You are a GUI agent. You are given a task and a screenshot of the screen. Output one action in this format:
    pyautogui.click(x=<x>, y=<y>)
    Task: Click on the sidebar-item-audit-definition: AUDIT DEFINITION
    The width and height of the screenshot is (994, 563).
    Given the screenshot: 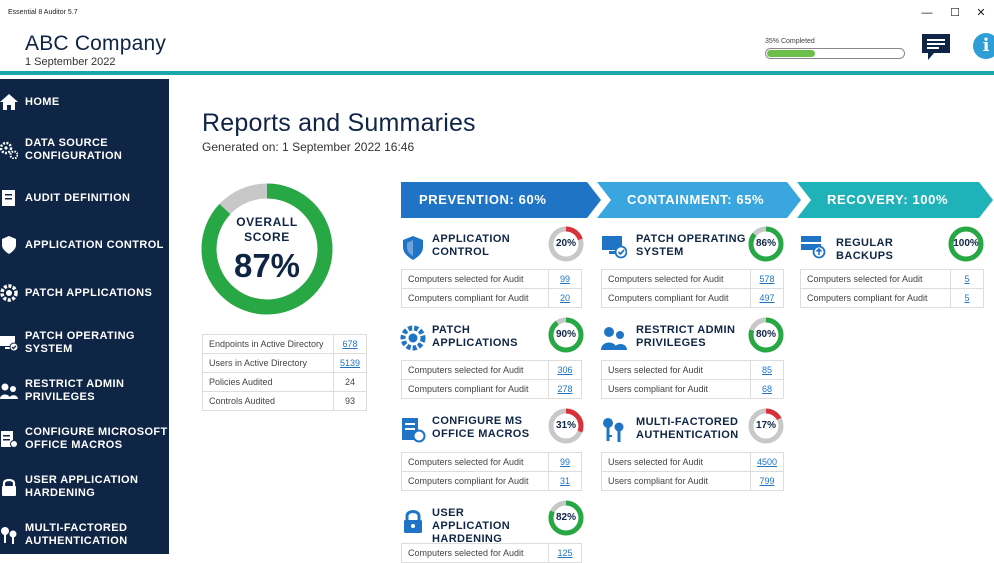 What is the action you would take?
    pyautogui.click(x=84, y=198)
    